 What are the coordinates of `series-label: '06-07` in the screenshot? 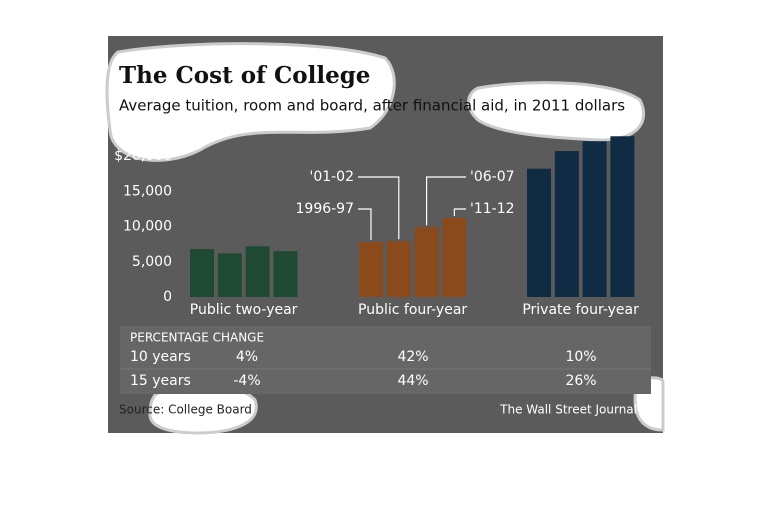 It's located at (492, 177).